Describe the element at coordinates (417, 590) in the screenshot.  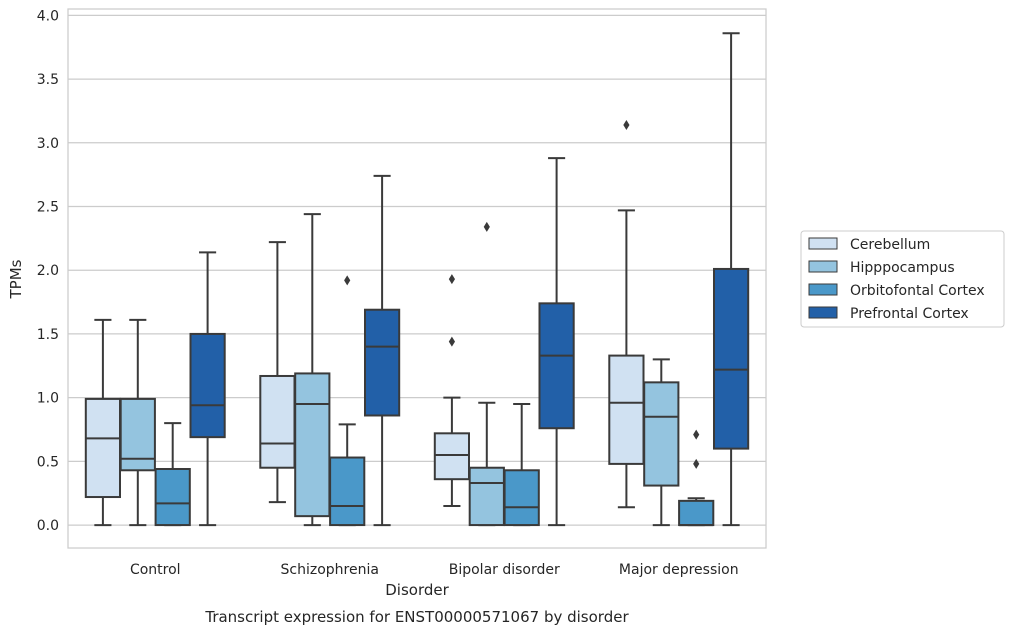
I see `x-axis-label: Disorder` at that location.